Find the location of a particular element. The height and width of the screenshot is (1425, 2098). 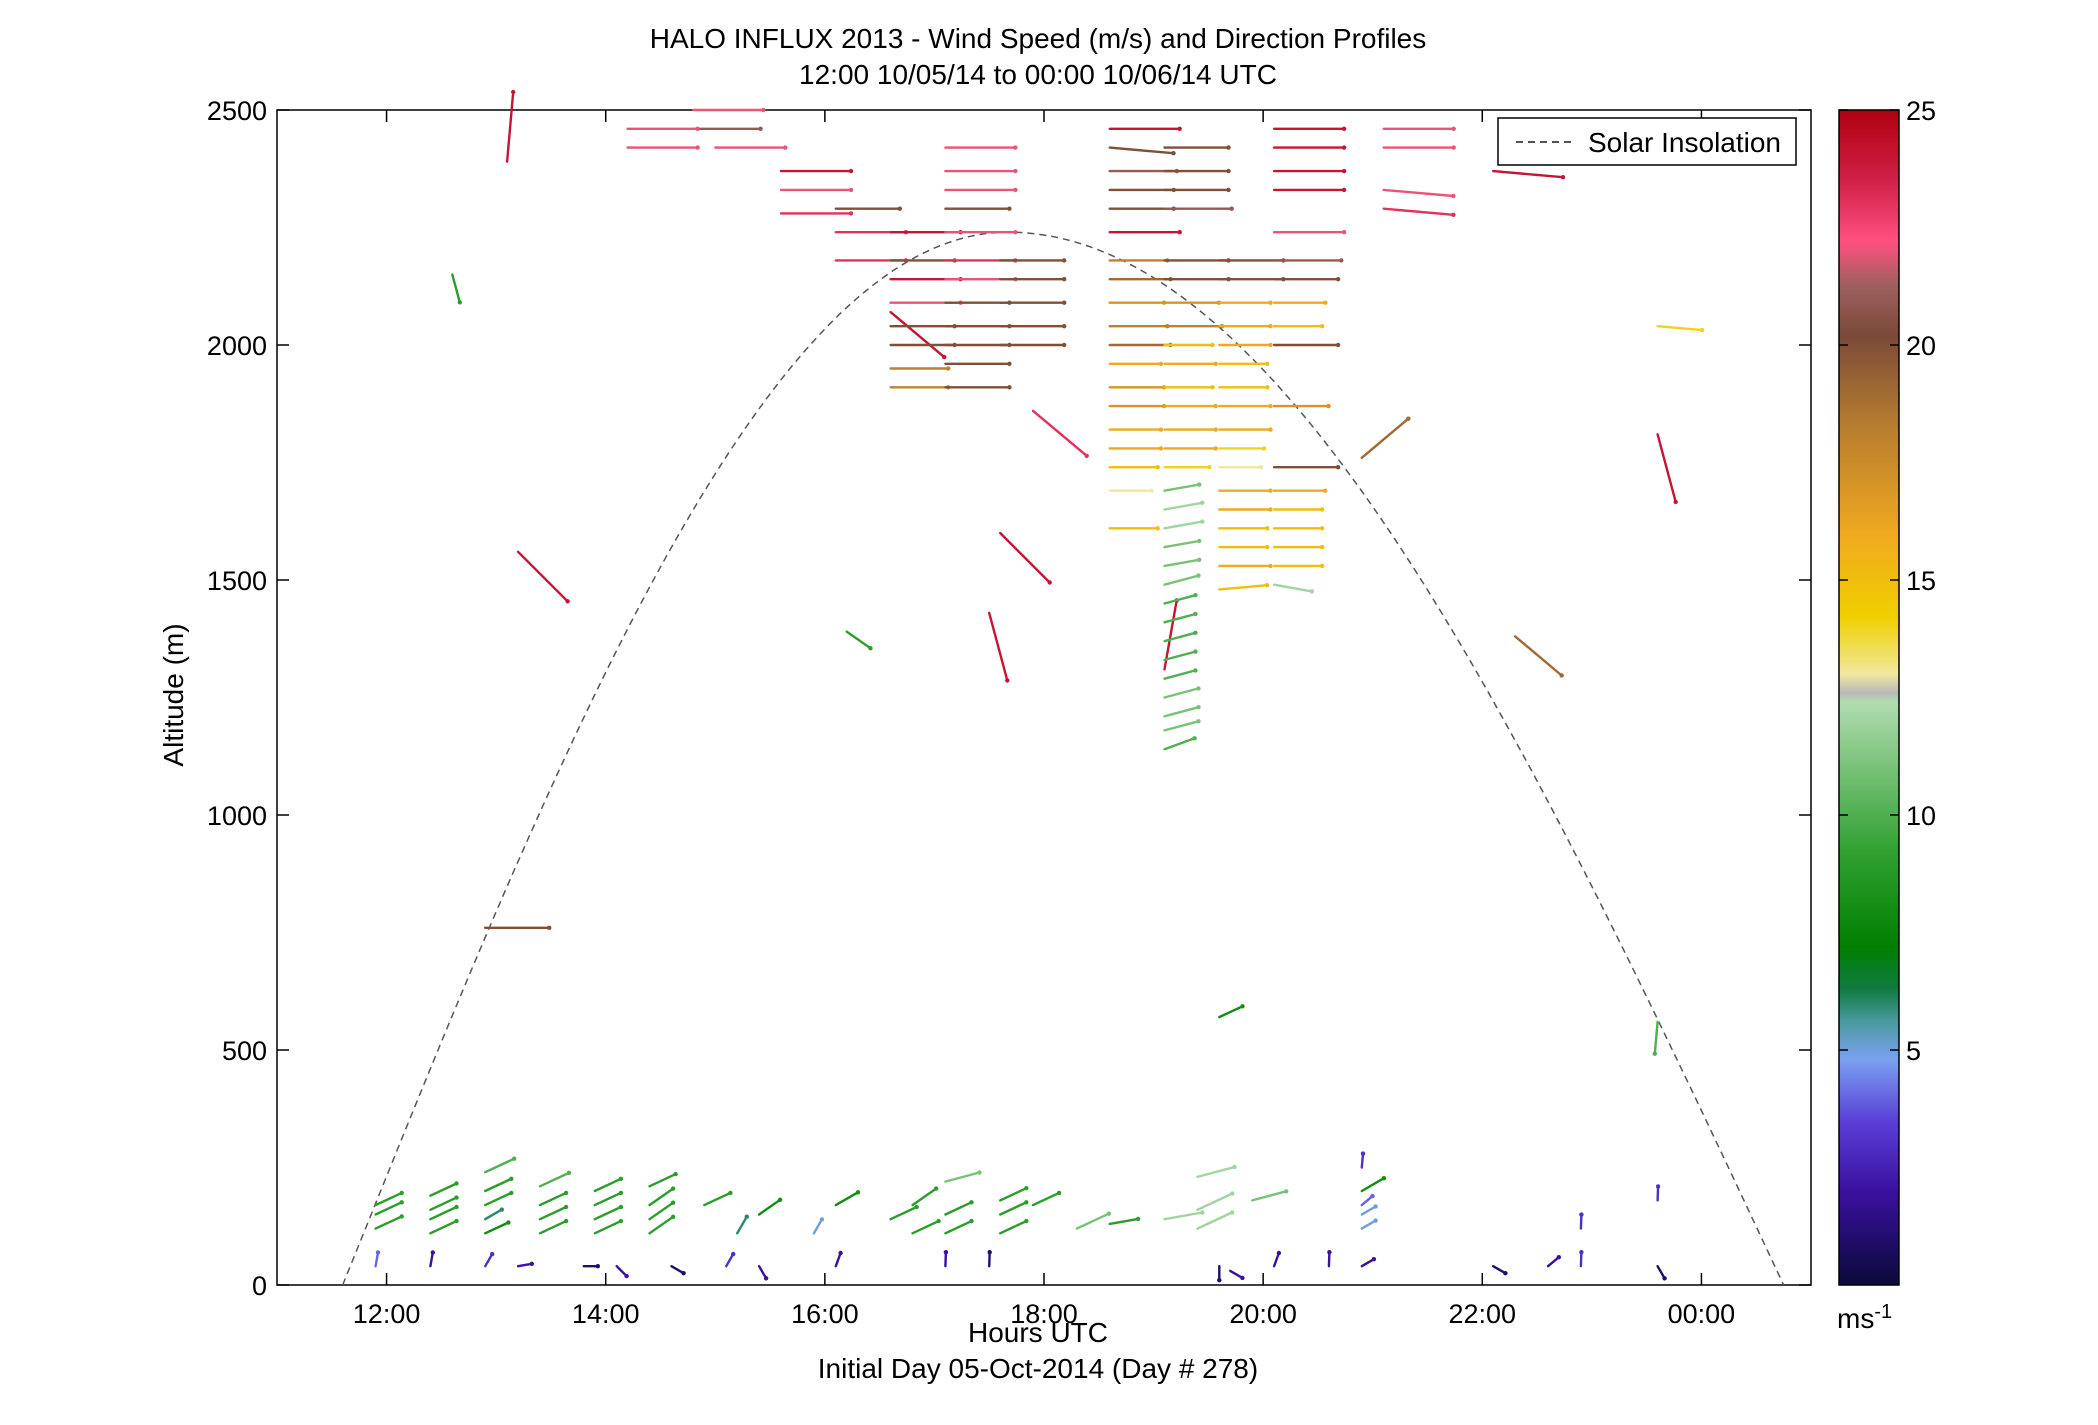

x-axis-label: Hours UTC is located at coordinates (1038, 1332).